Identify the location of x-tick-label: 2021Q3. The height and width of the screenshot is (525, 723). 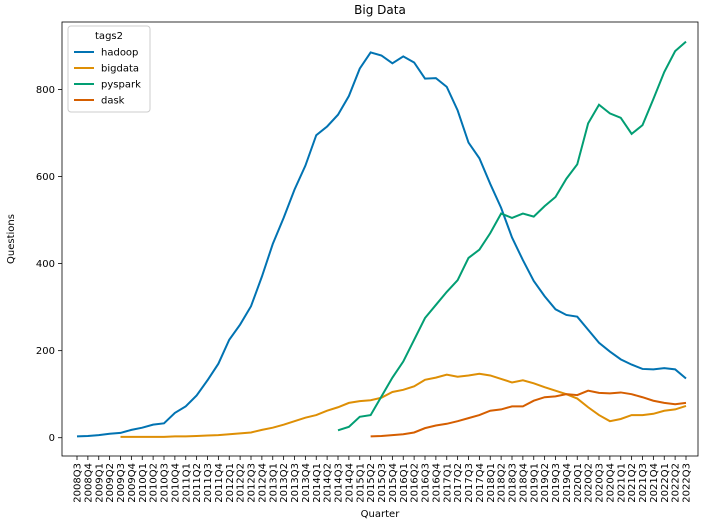
(643, 483).